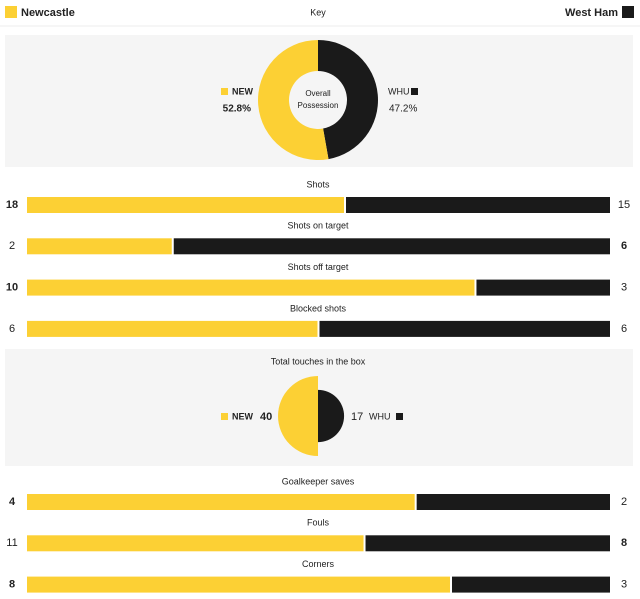  Describe the element at coordinates (318, 12) in the screenshot. I see `key-label: Key` at that location.